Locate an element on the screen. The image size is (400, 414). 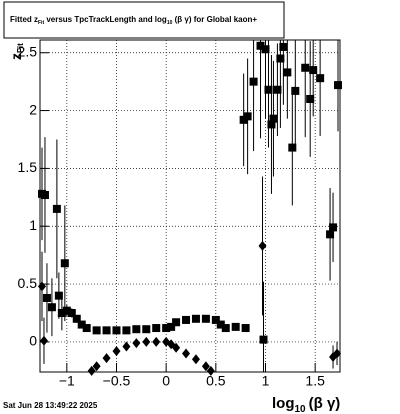
x-axis-label: log10 (β γ) is located at coordinates (306, 404).